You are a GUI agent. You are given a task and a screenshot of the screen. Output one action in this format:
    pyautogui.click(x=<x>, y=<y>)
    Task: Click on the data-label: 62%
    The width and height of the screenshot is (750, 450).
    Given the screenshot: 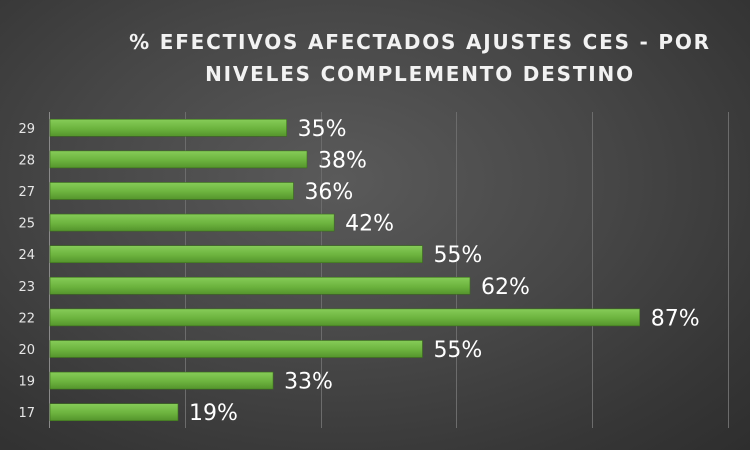 What is the action you would take?
    pyautogui.click(x=505, y=287)
    